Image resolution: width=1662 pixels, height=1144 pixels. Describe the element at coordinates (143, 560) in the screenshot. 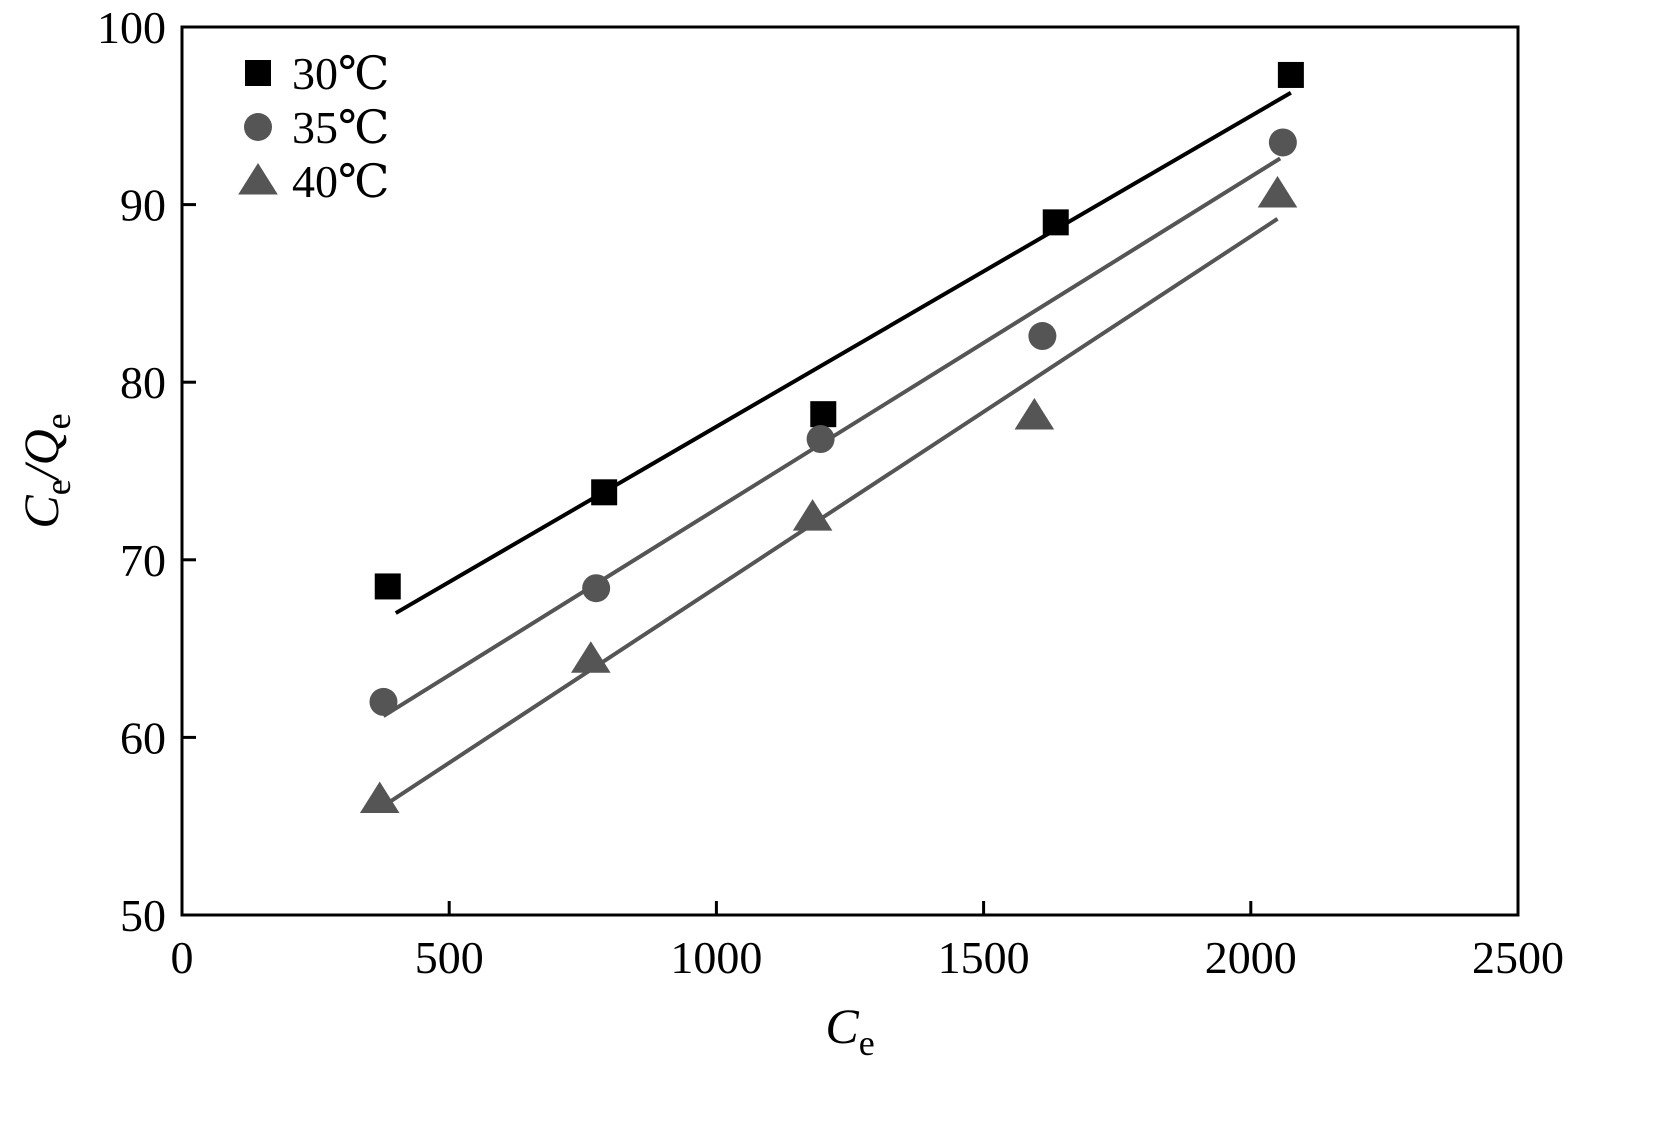

I see `y-tick-label: 70` at that location.